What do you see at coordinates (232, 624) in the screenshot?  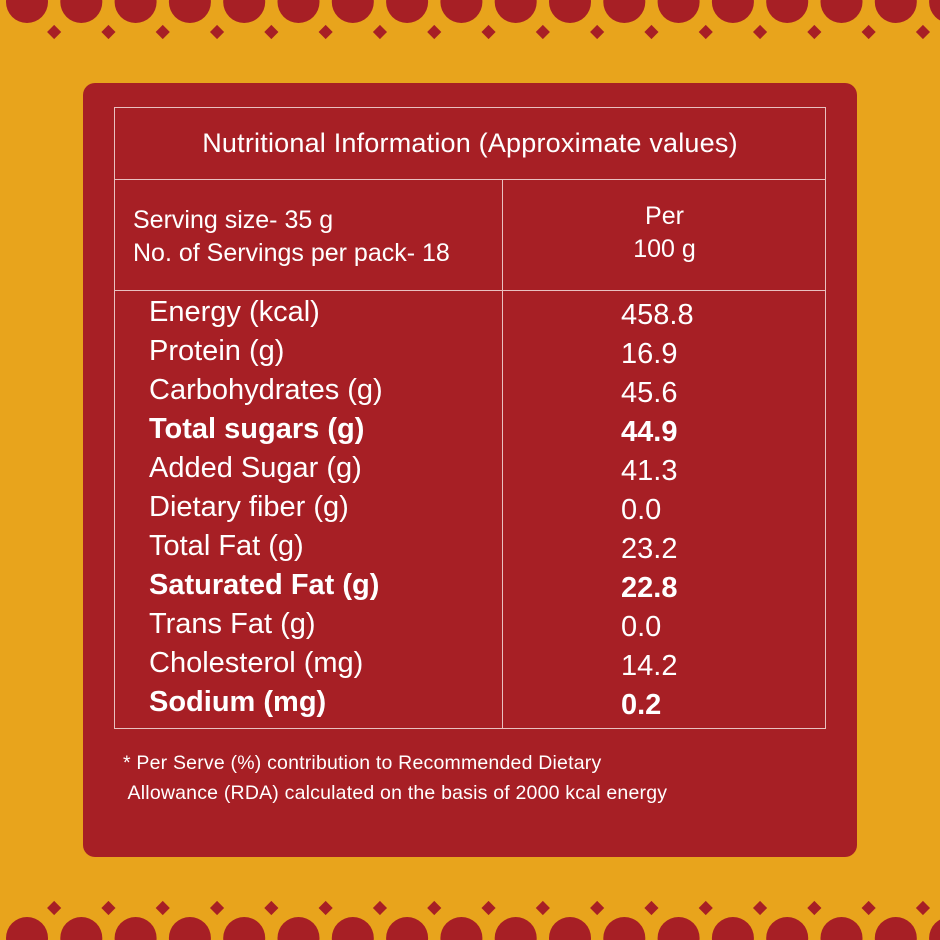 I see `nutrient-label: Trans Fat (g)` at bounding box center [232, 624].